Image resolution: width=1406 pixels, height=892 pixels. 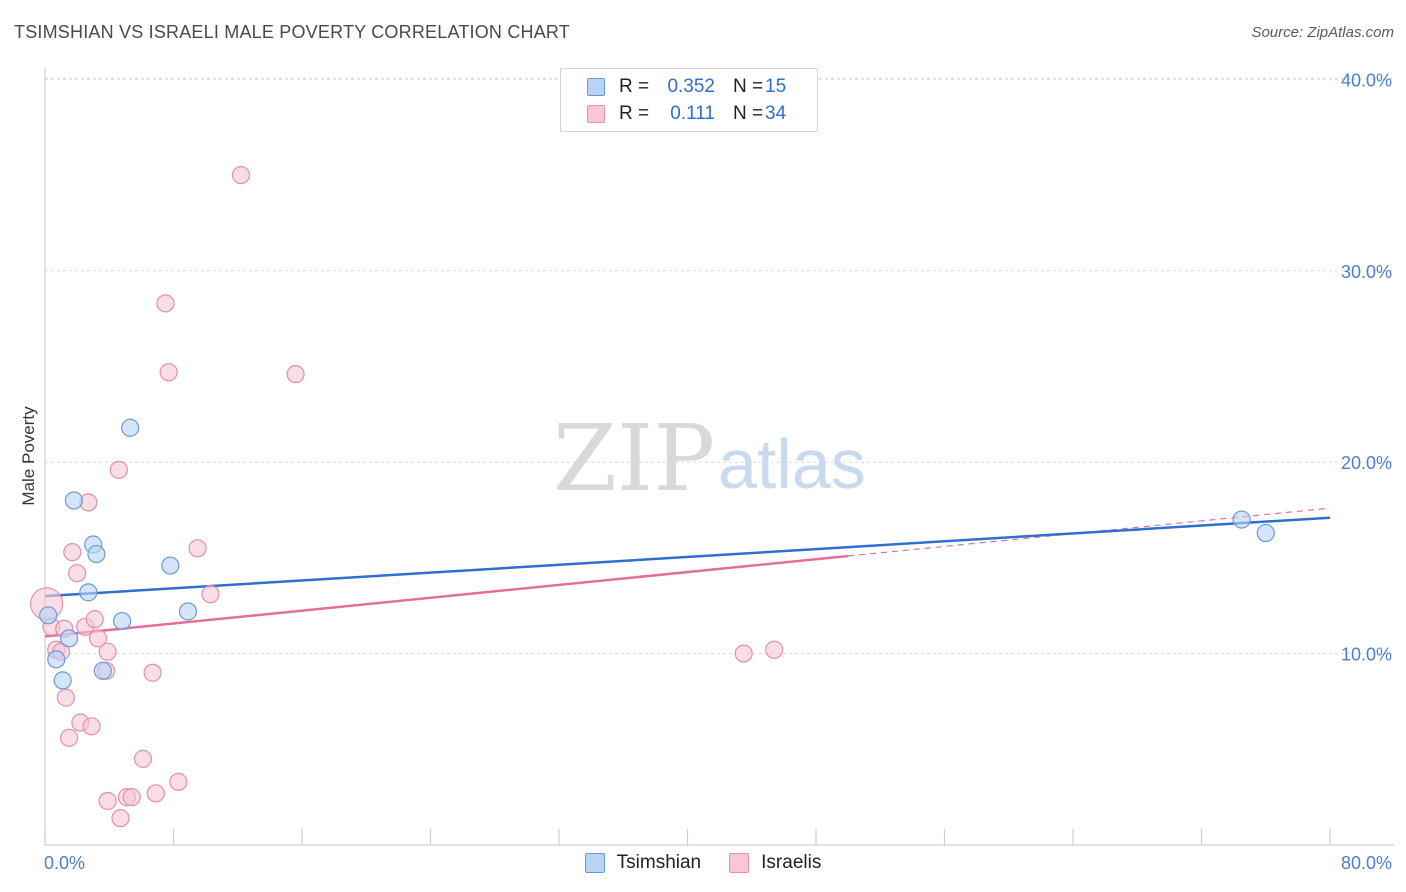 I want to click on legend-row-israelis: R = 0.111 N = 34, so click(x=686, y=114).